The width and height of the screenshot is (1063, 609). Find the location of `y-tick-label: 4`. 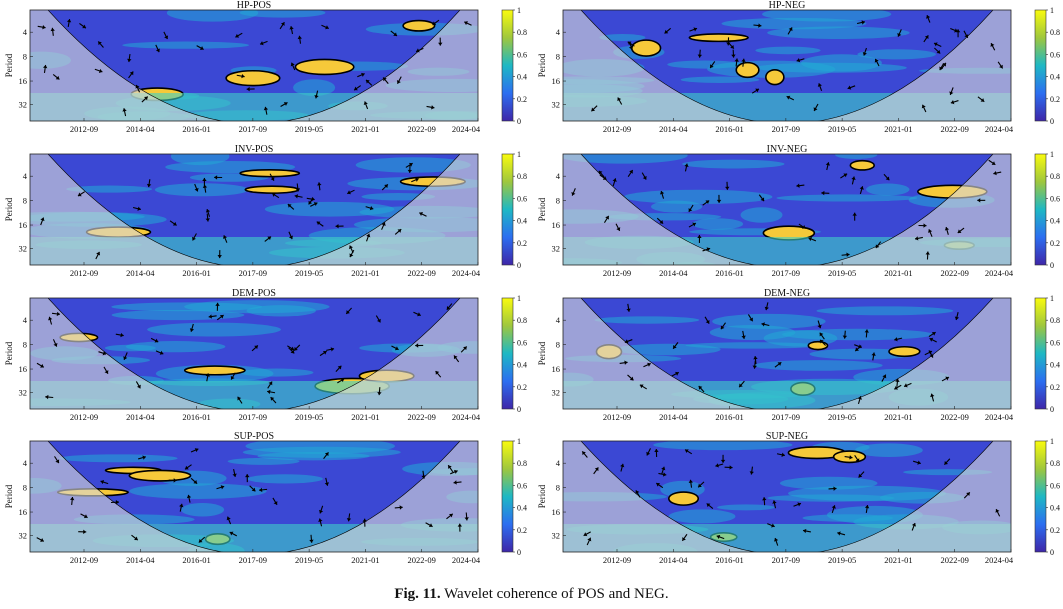

y-tick-label: 4 is located at coordinates (558, 32).